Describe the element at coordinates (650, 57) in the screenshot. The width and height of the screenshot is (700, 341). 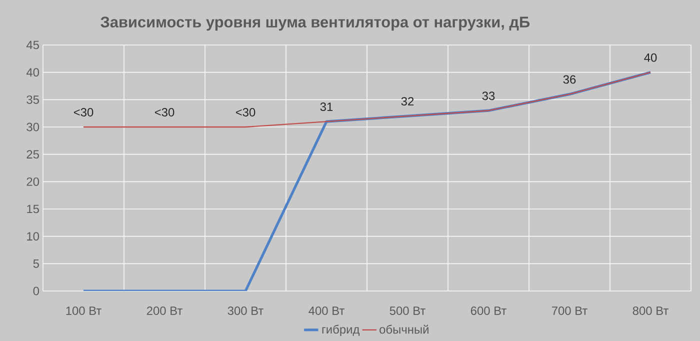
I see `data-label: 40` at that location.